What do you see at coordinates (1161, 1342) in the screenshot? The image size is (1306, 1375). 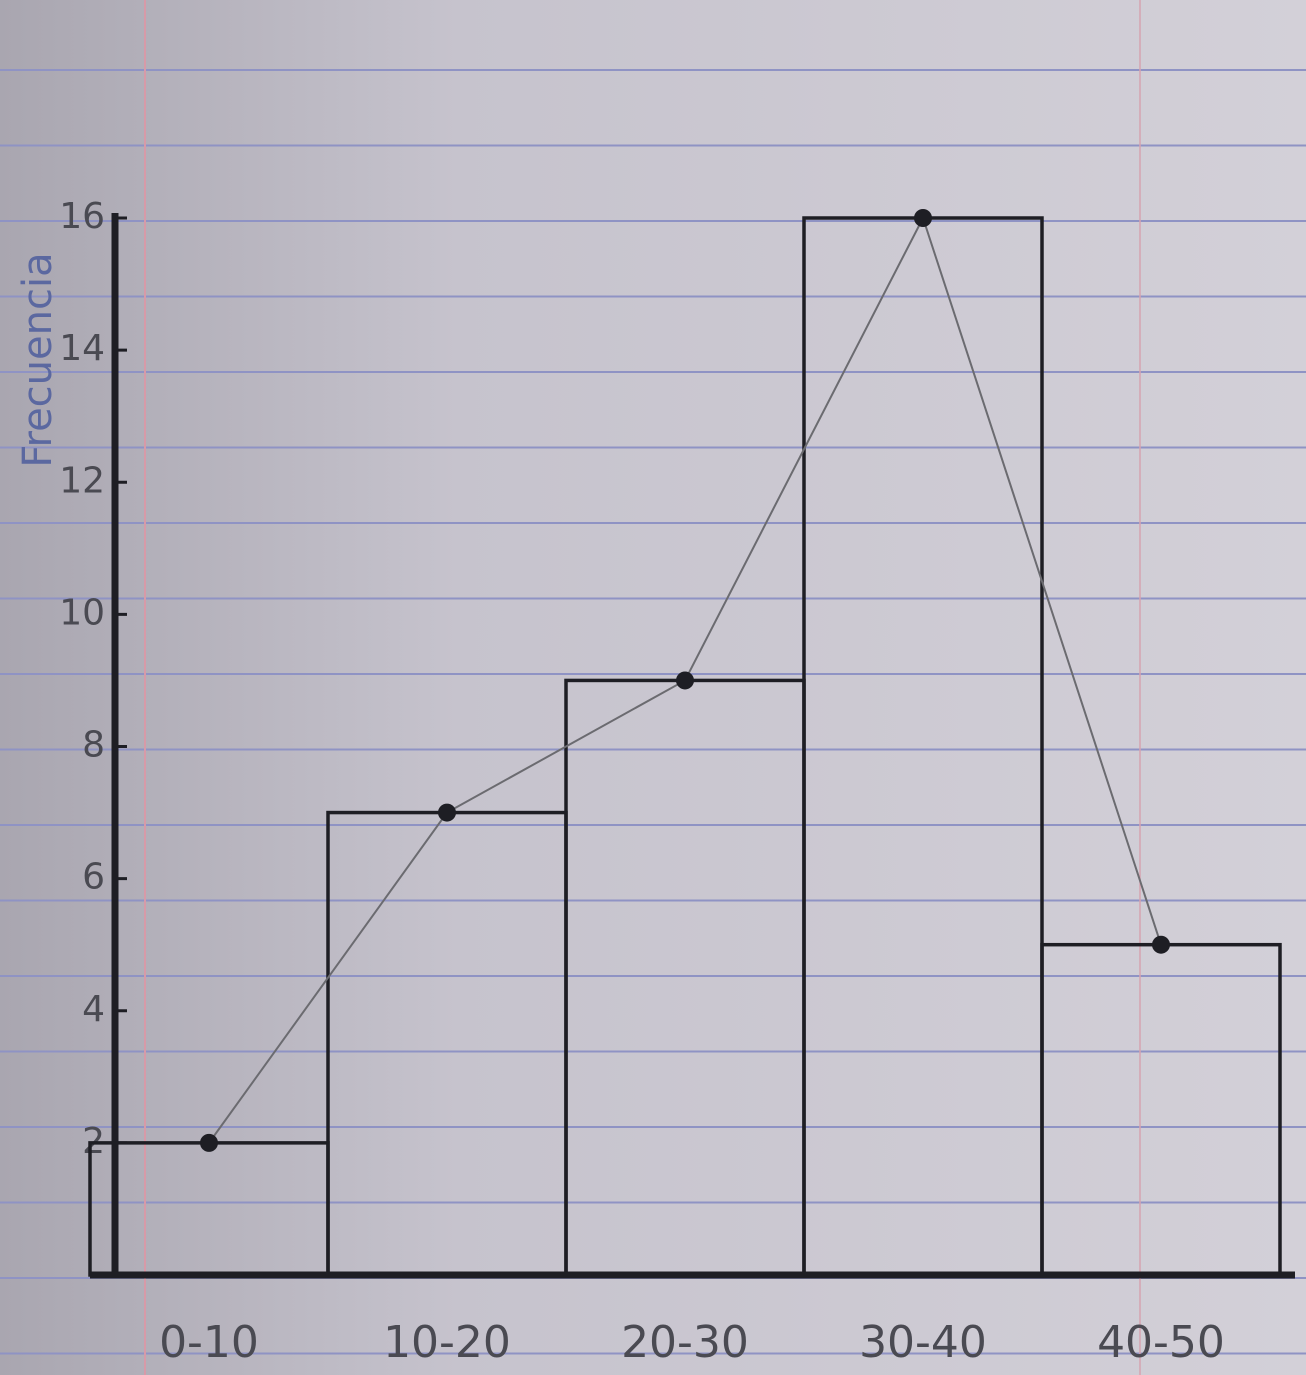 I see `x-tick-label: 40-50` at bounding box center [1161, 1342].